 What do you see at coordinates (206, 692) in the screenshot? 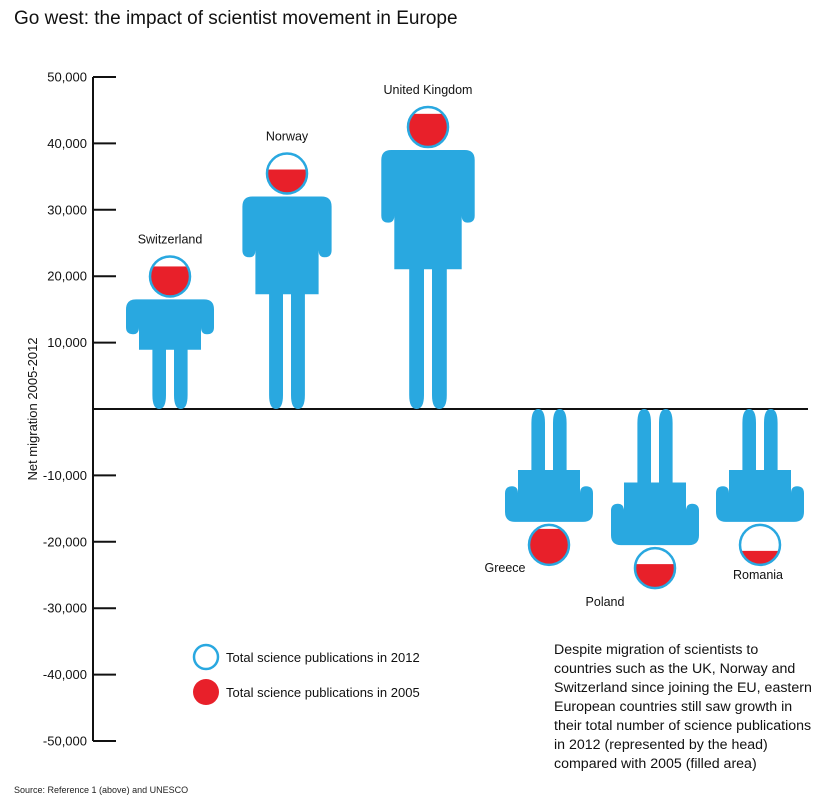
I see `legend-marker-2005` at bounding box center [206, 692].